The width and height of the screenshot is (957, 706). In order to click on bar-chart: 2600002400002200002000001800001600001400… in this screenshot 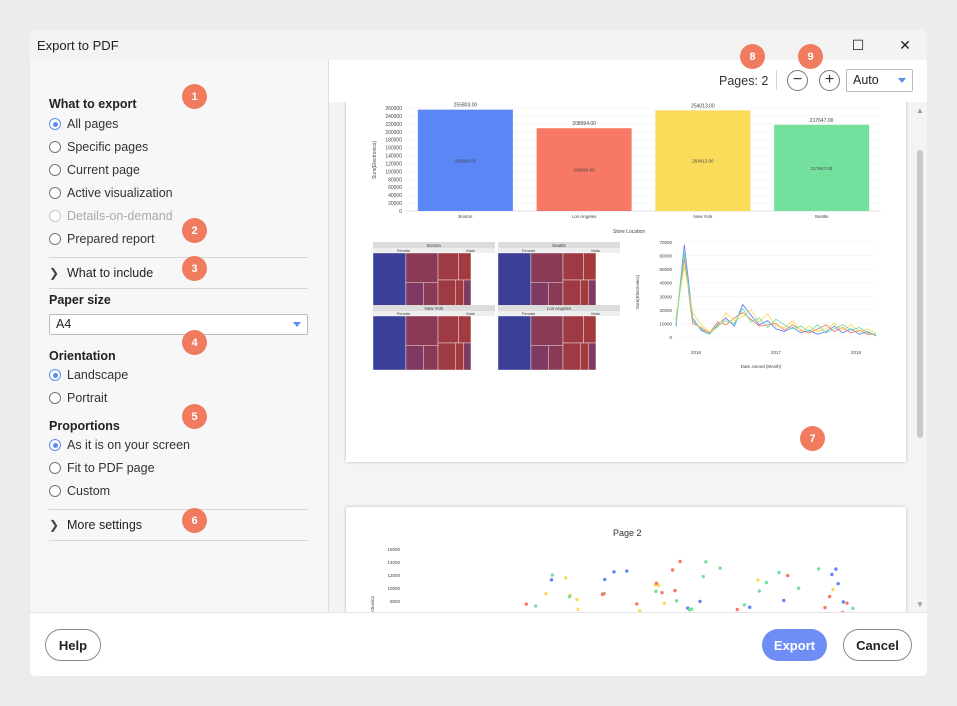, I will do `click(626, 169)`.